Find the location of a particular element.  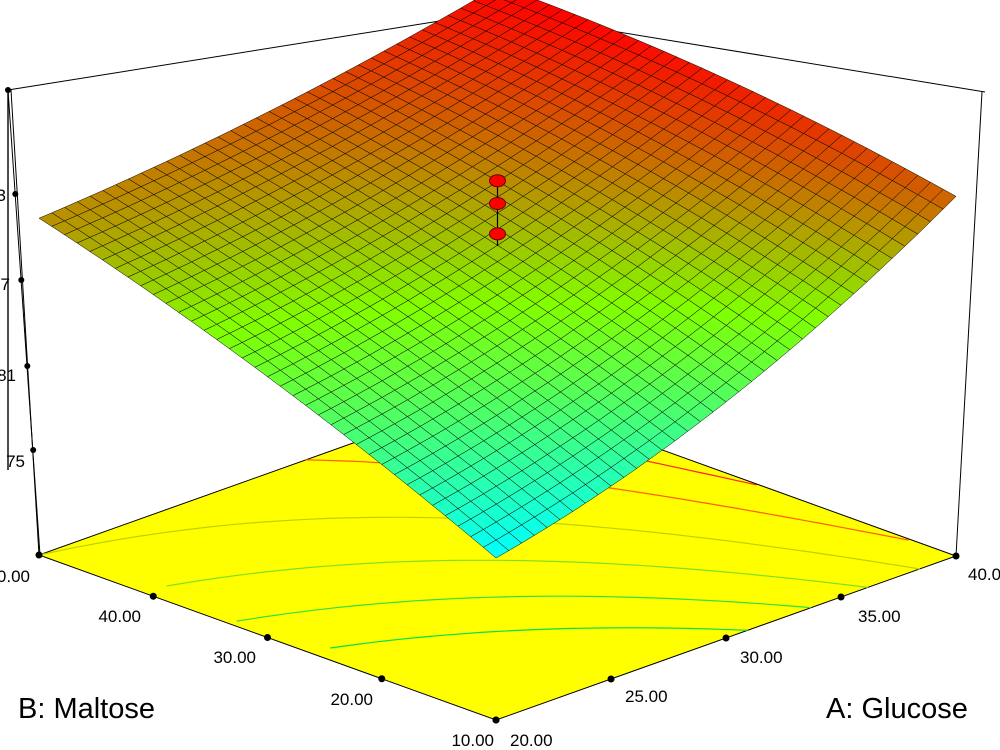

x-tick-label: 25.00 is located at coordinates (646, 696).